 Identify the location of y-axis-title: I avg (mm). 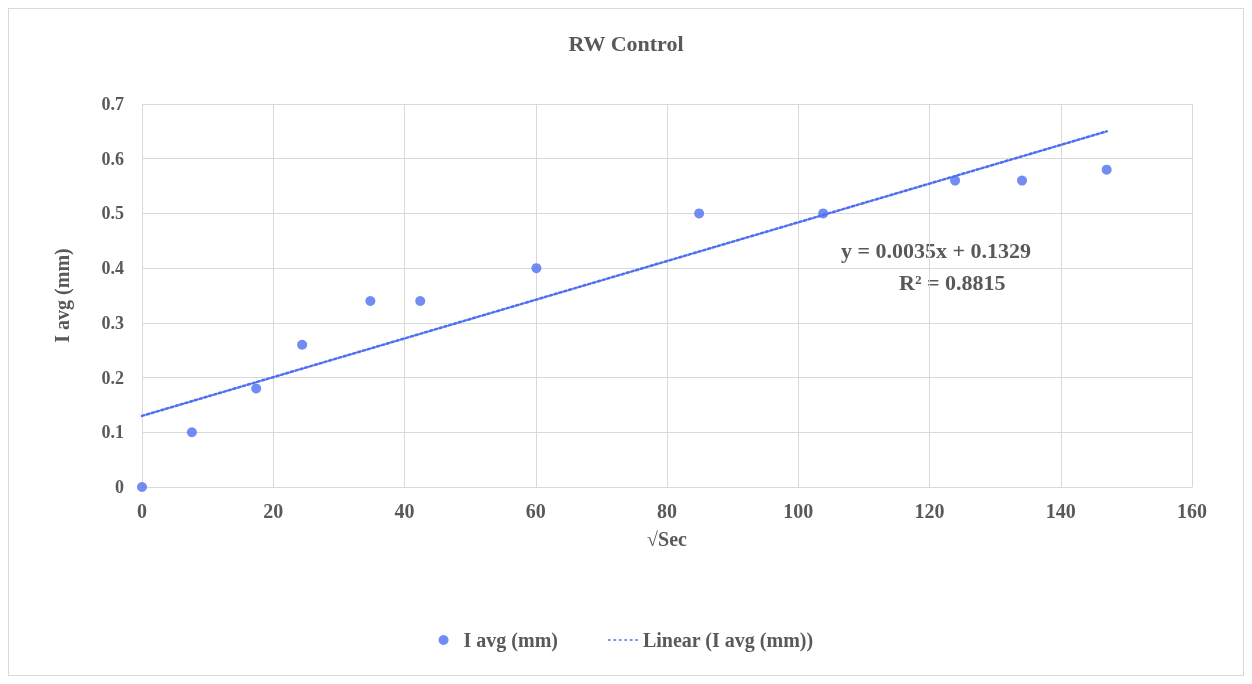
(62, 295).